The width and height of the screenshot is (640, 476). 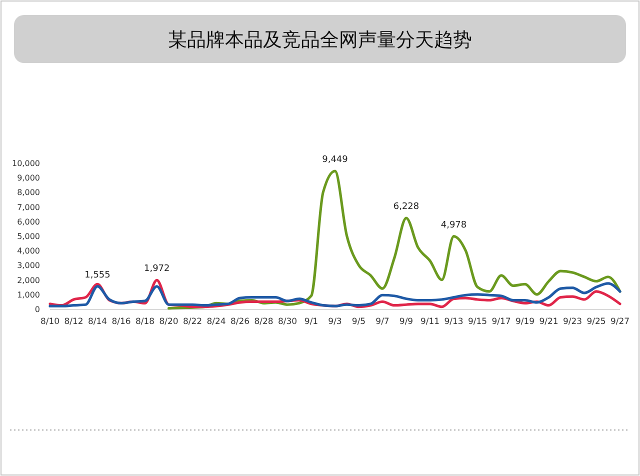 What do you see at coordinates (406, 322) in the screenshot?
I see `x-tick-label: 9/9` at bounding box center [406, 322].